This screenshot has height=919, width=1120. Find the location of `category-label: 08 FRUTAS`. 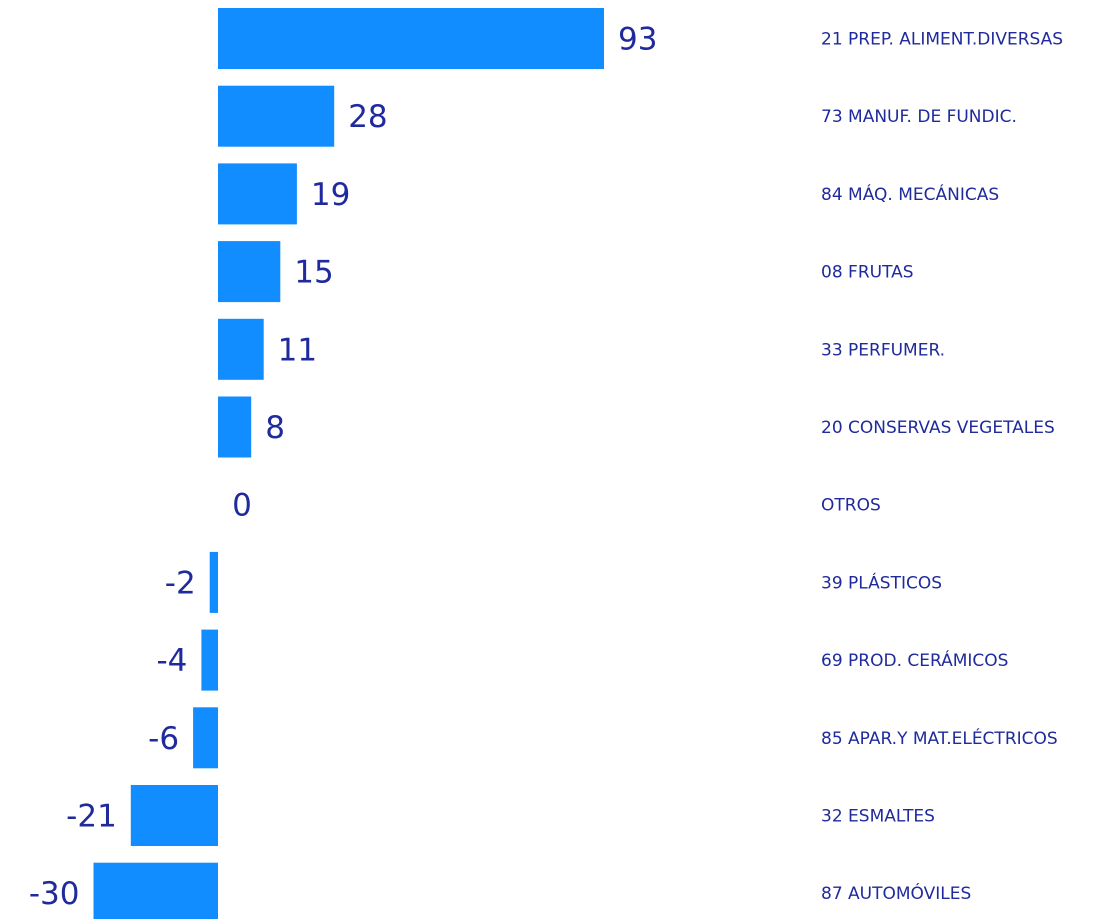

category-label: 08 FRUTAS is located at coordinates (867, 273).